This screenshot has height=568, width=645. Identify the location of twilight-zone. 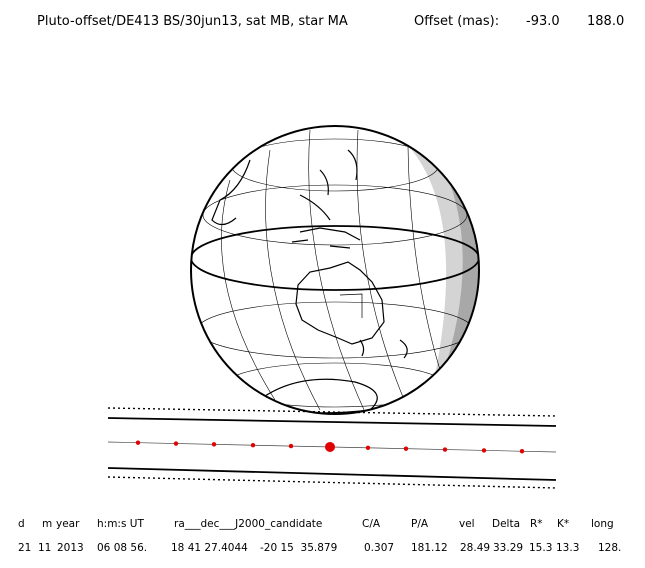
(435, 270).